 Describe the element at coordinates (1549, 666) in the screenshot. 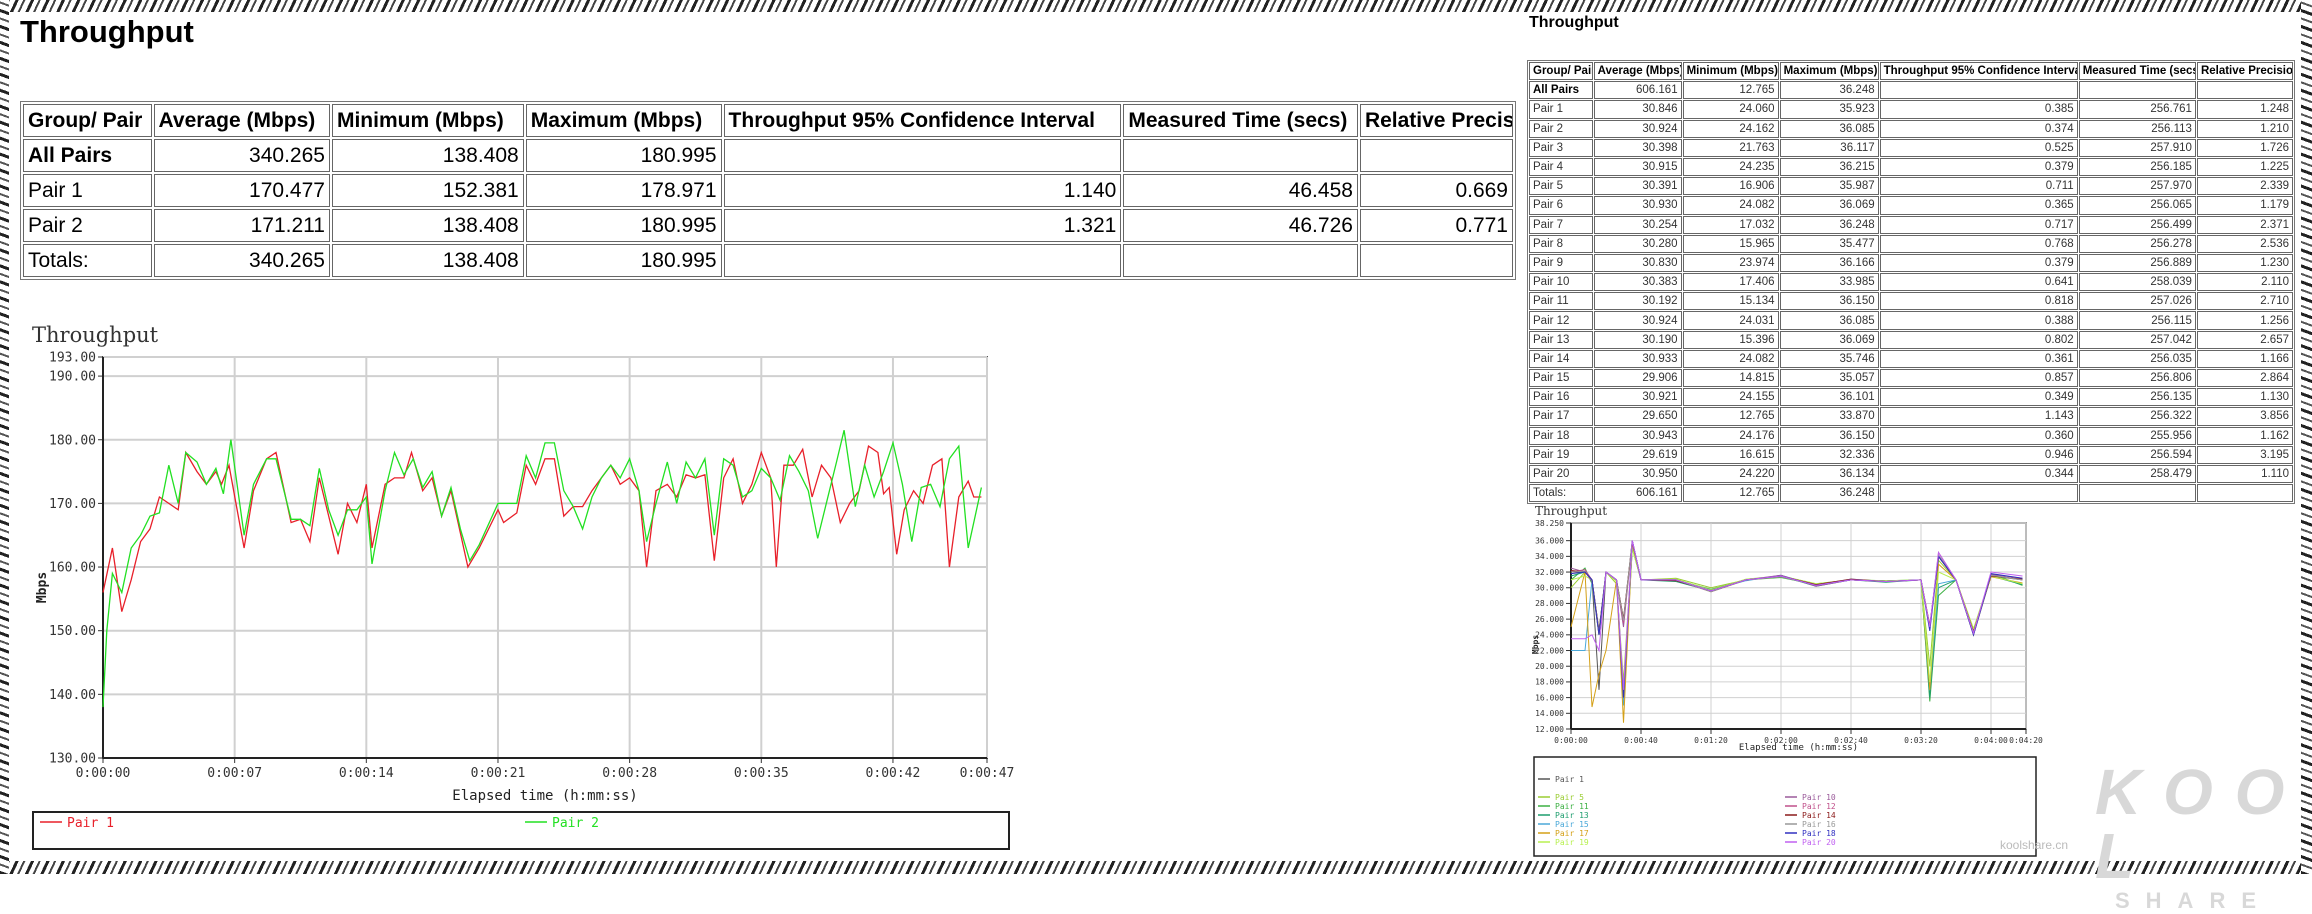

I see `y-tick-label: 20.000` at that location.